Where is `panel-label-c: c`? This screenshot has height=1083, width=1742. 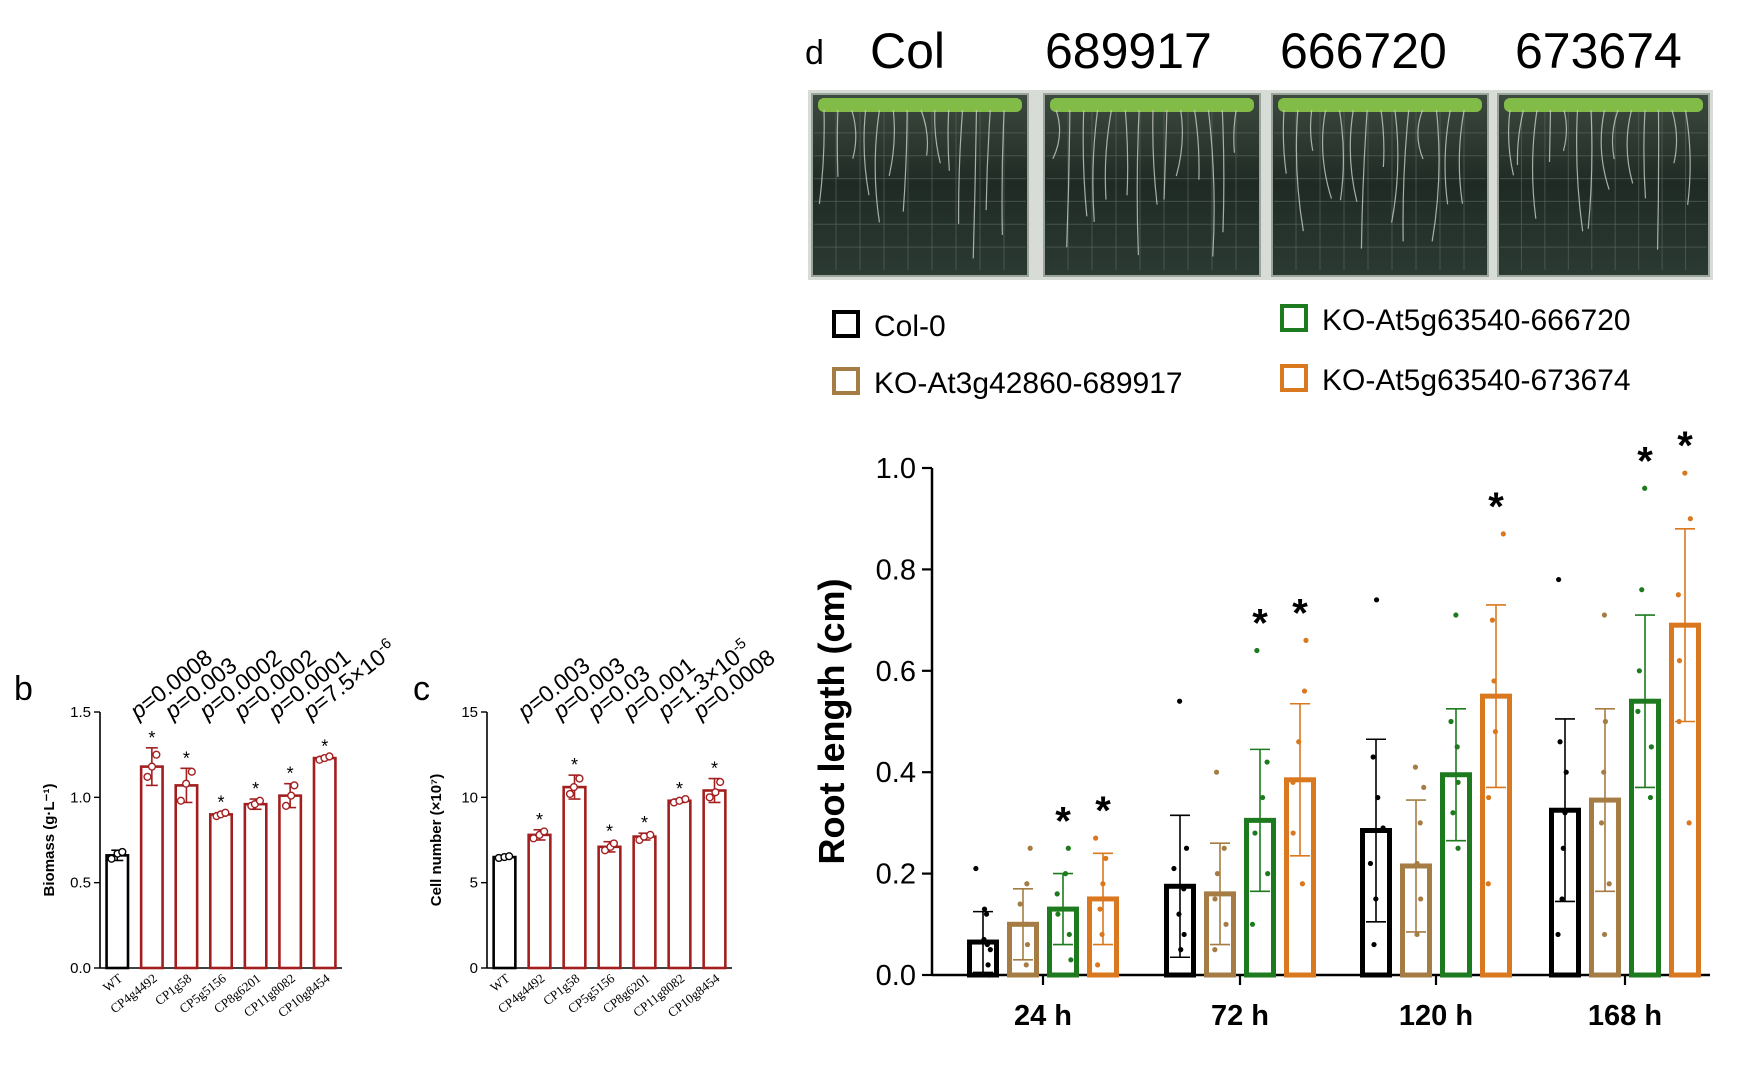
panel-label-c: c is located at coordinates (421, 689).